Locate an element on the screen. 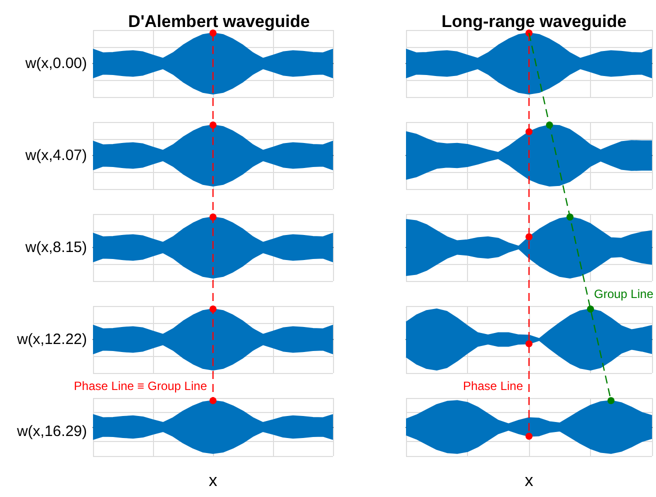  y-axis-title: w(x,8.15) is located at coordinates (55, 247).